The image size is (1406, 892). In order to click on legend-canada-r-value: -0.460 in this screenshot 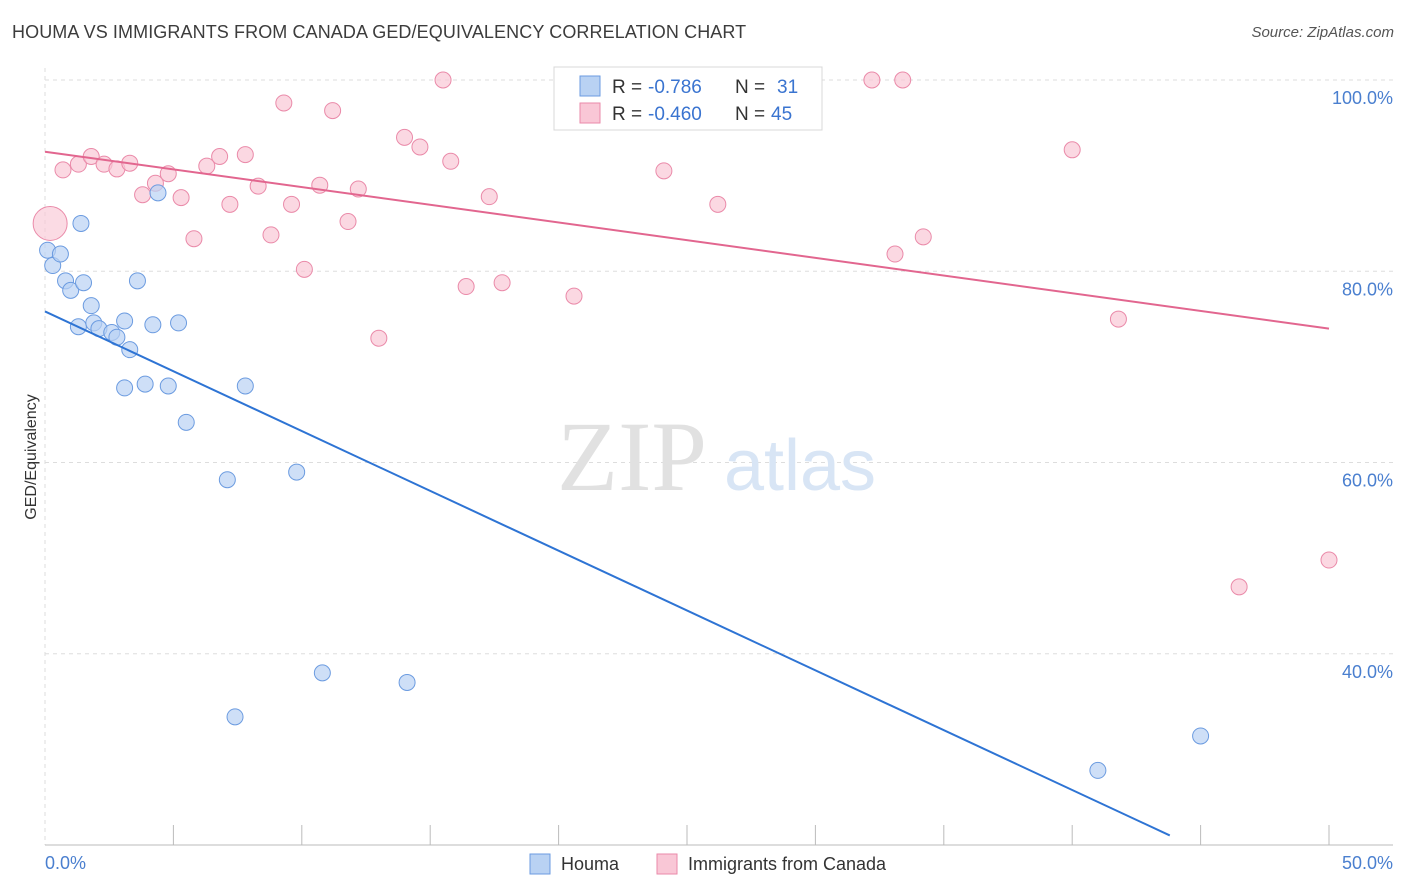, I will do `click(675, 114)`.